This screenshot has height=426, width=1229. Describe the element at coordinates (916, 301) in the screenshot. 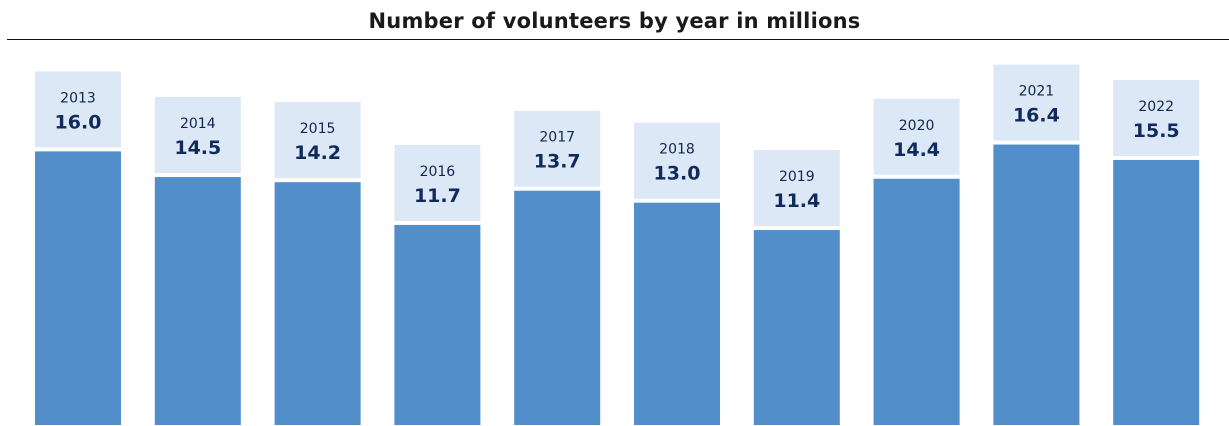

I see `bar-2020` at that location.